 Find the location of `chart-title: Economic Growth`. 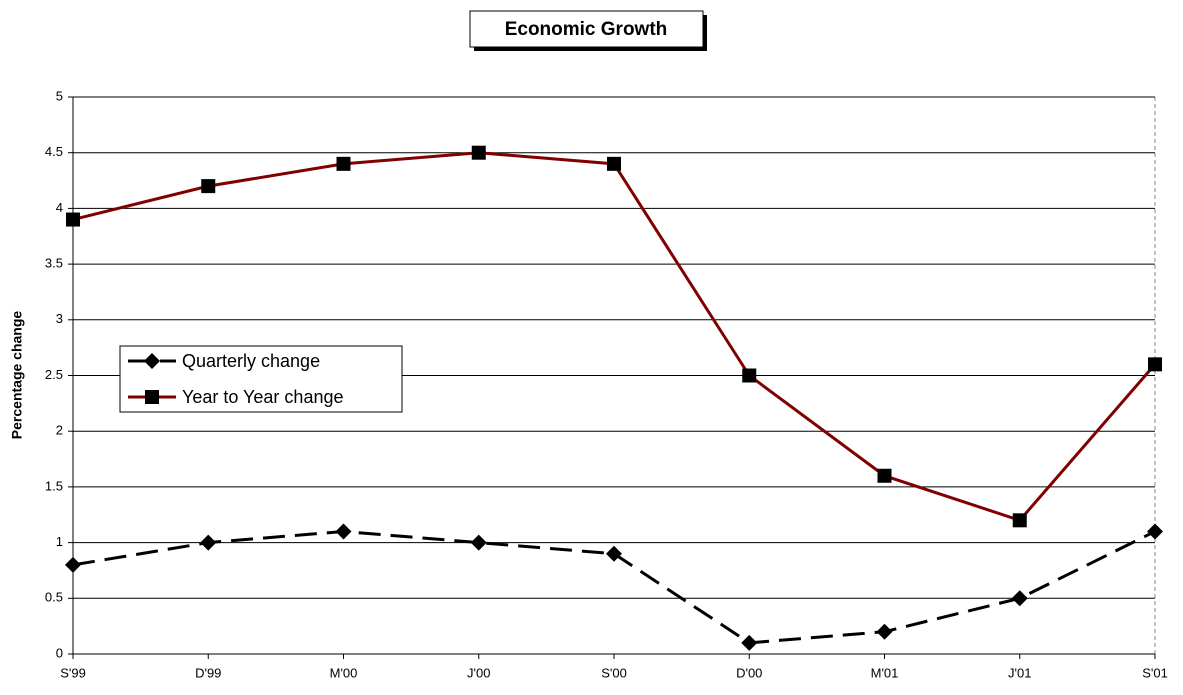

chart-title: Economic Growth is located at coordinates (586, 29).